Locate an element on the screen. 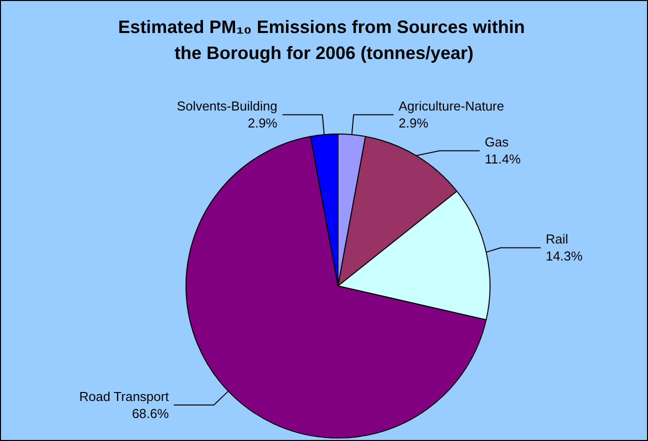 The height and width of the screenshot is (441, 648). slice-label: Gas is located at coordinates (497, 142).